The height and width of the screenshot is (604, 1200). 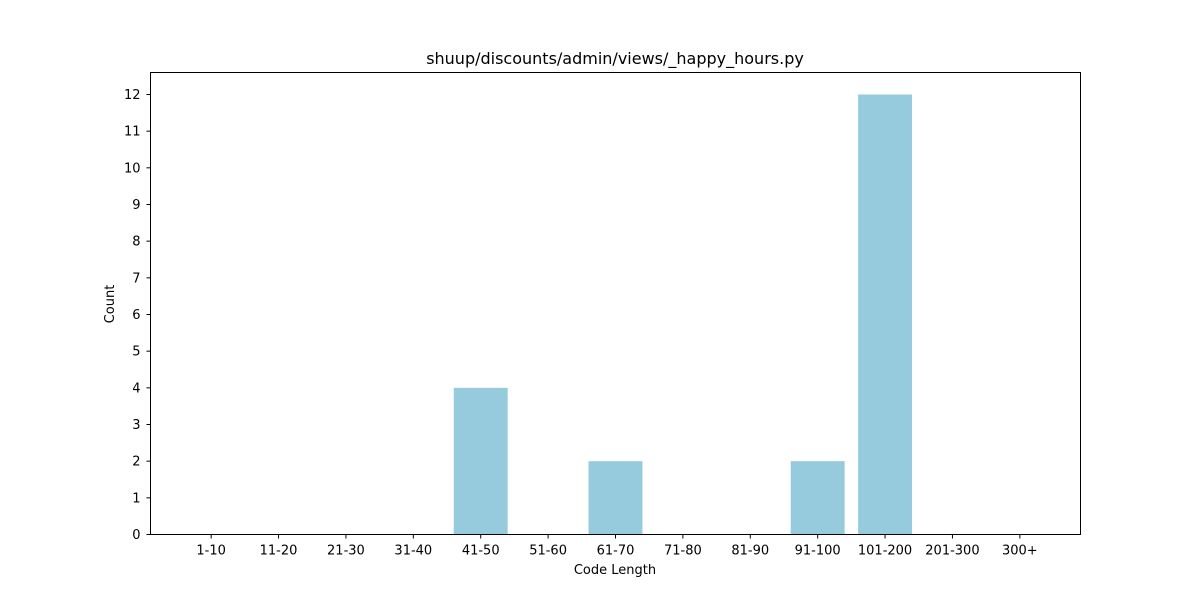 What do you see at coordinates (346, 551) in the screenshot?
I see `x-tick-label: 21-30` at bounding box center [346, 551].